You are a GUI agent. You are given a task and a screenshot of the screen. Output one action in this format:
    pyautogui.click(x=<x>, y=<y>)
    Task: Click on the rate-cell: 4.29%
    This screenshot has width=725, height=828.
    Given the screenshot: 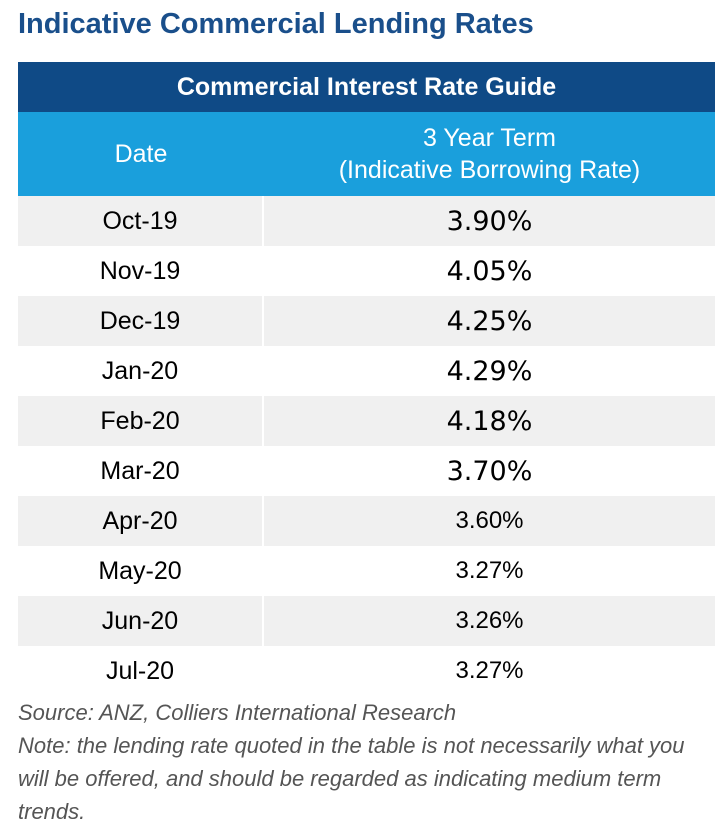 What is the action you would take?
    pyautogui.click(x=489, y=371)
    